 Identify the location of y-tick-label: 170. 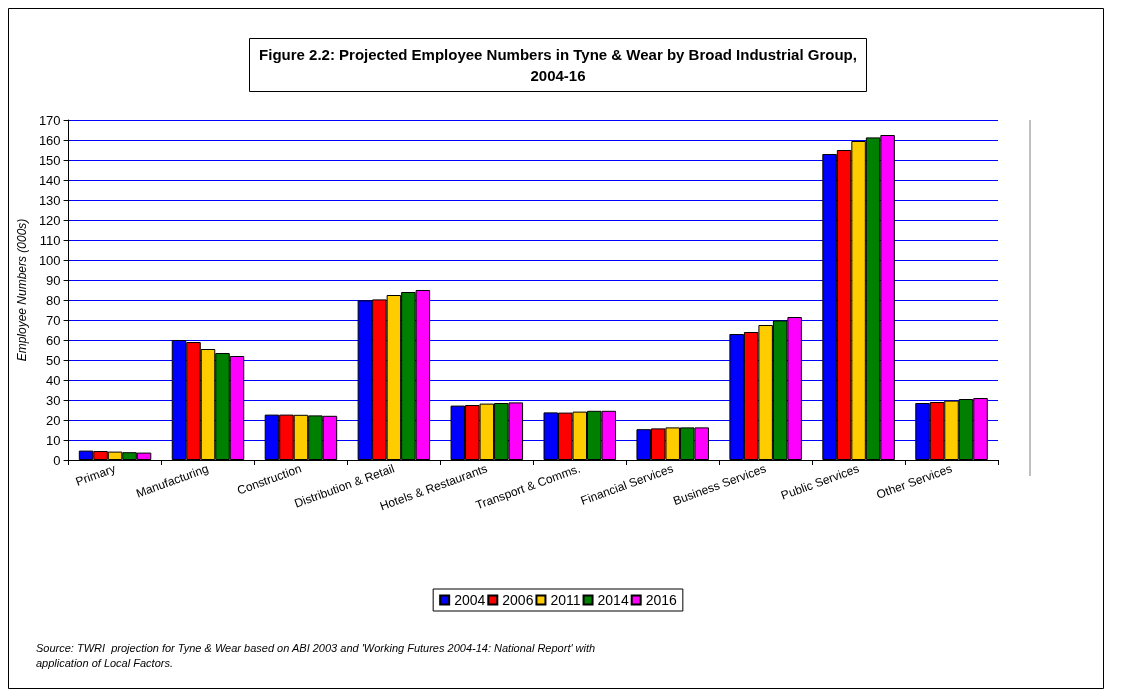
(49, 120).